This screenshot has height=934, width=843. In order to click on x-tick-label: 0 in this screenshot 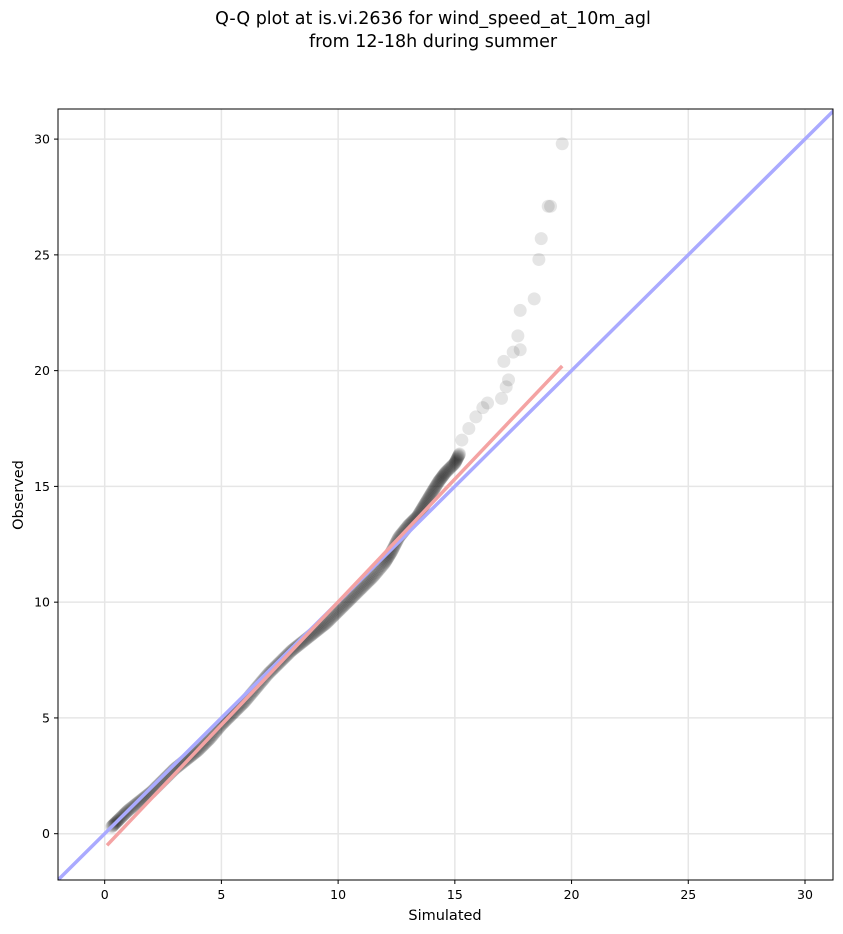, I will do `click(105, 894)`.